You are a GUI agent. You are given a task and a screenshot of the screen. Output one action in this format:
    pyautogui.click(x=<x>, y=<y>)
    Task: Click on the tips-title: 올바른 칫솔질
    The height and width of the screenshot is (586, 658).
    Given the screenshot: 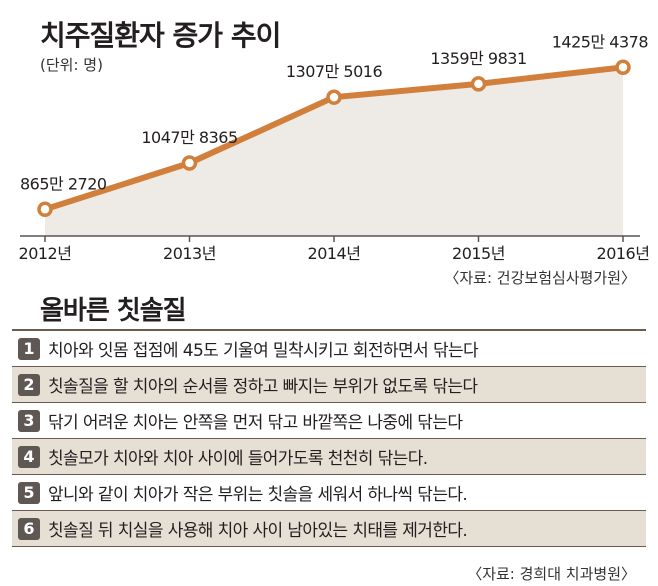 What is the action you would take?
    pyautogui.click(x=113, y=311)
    